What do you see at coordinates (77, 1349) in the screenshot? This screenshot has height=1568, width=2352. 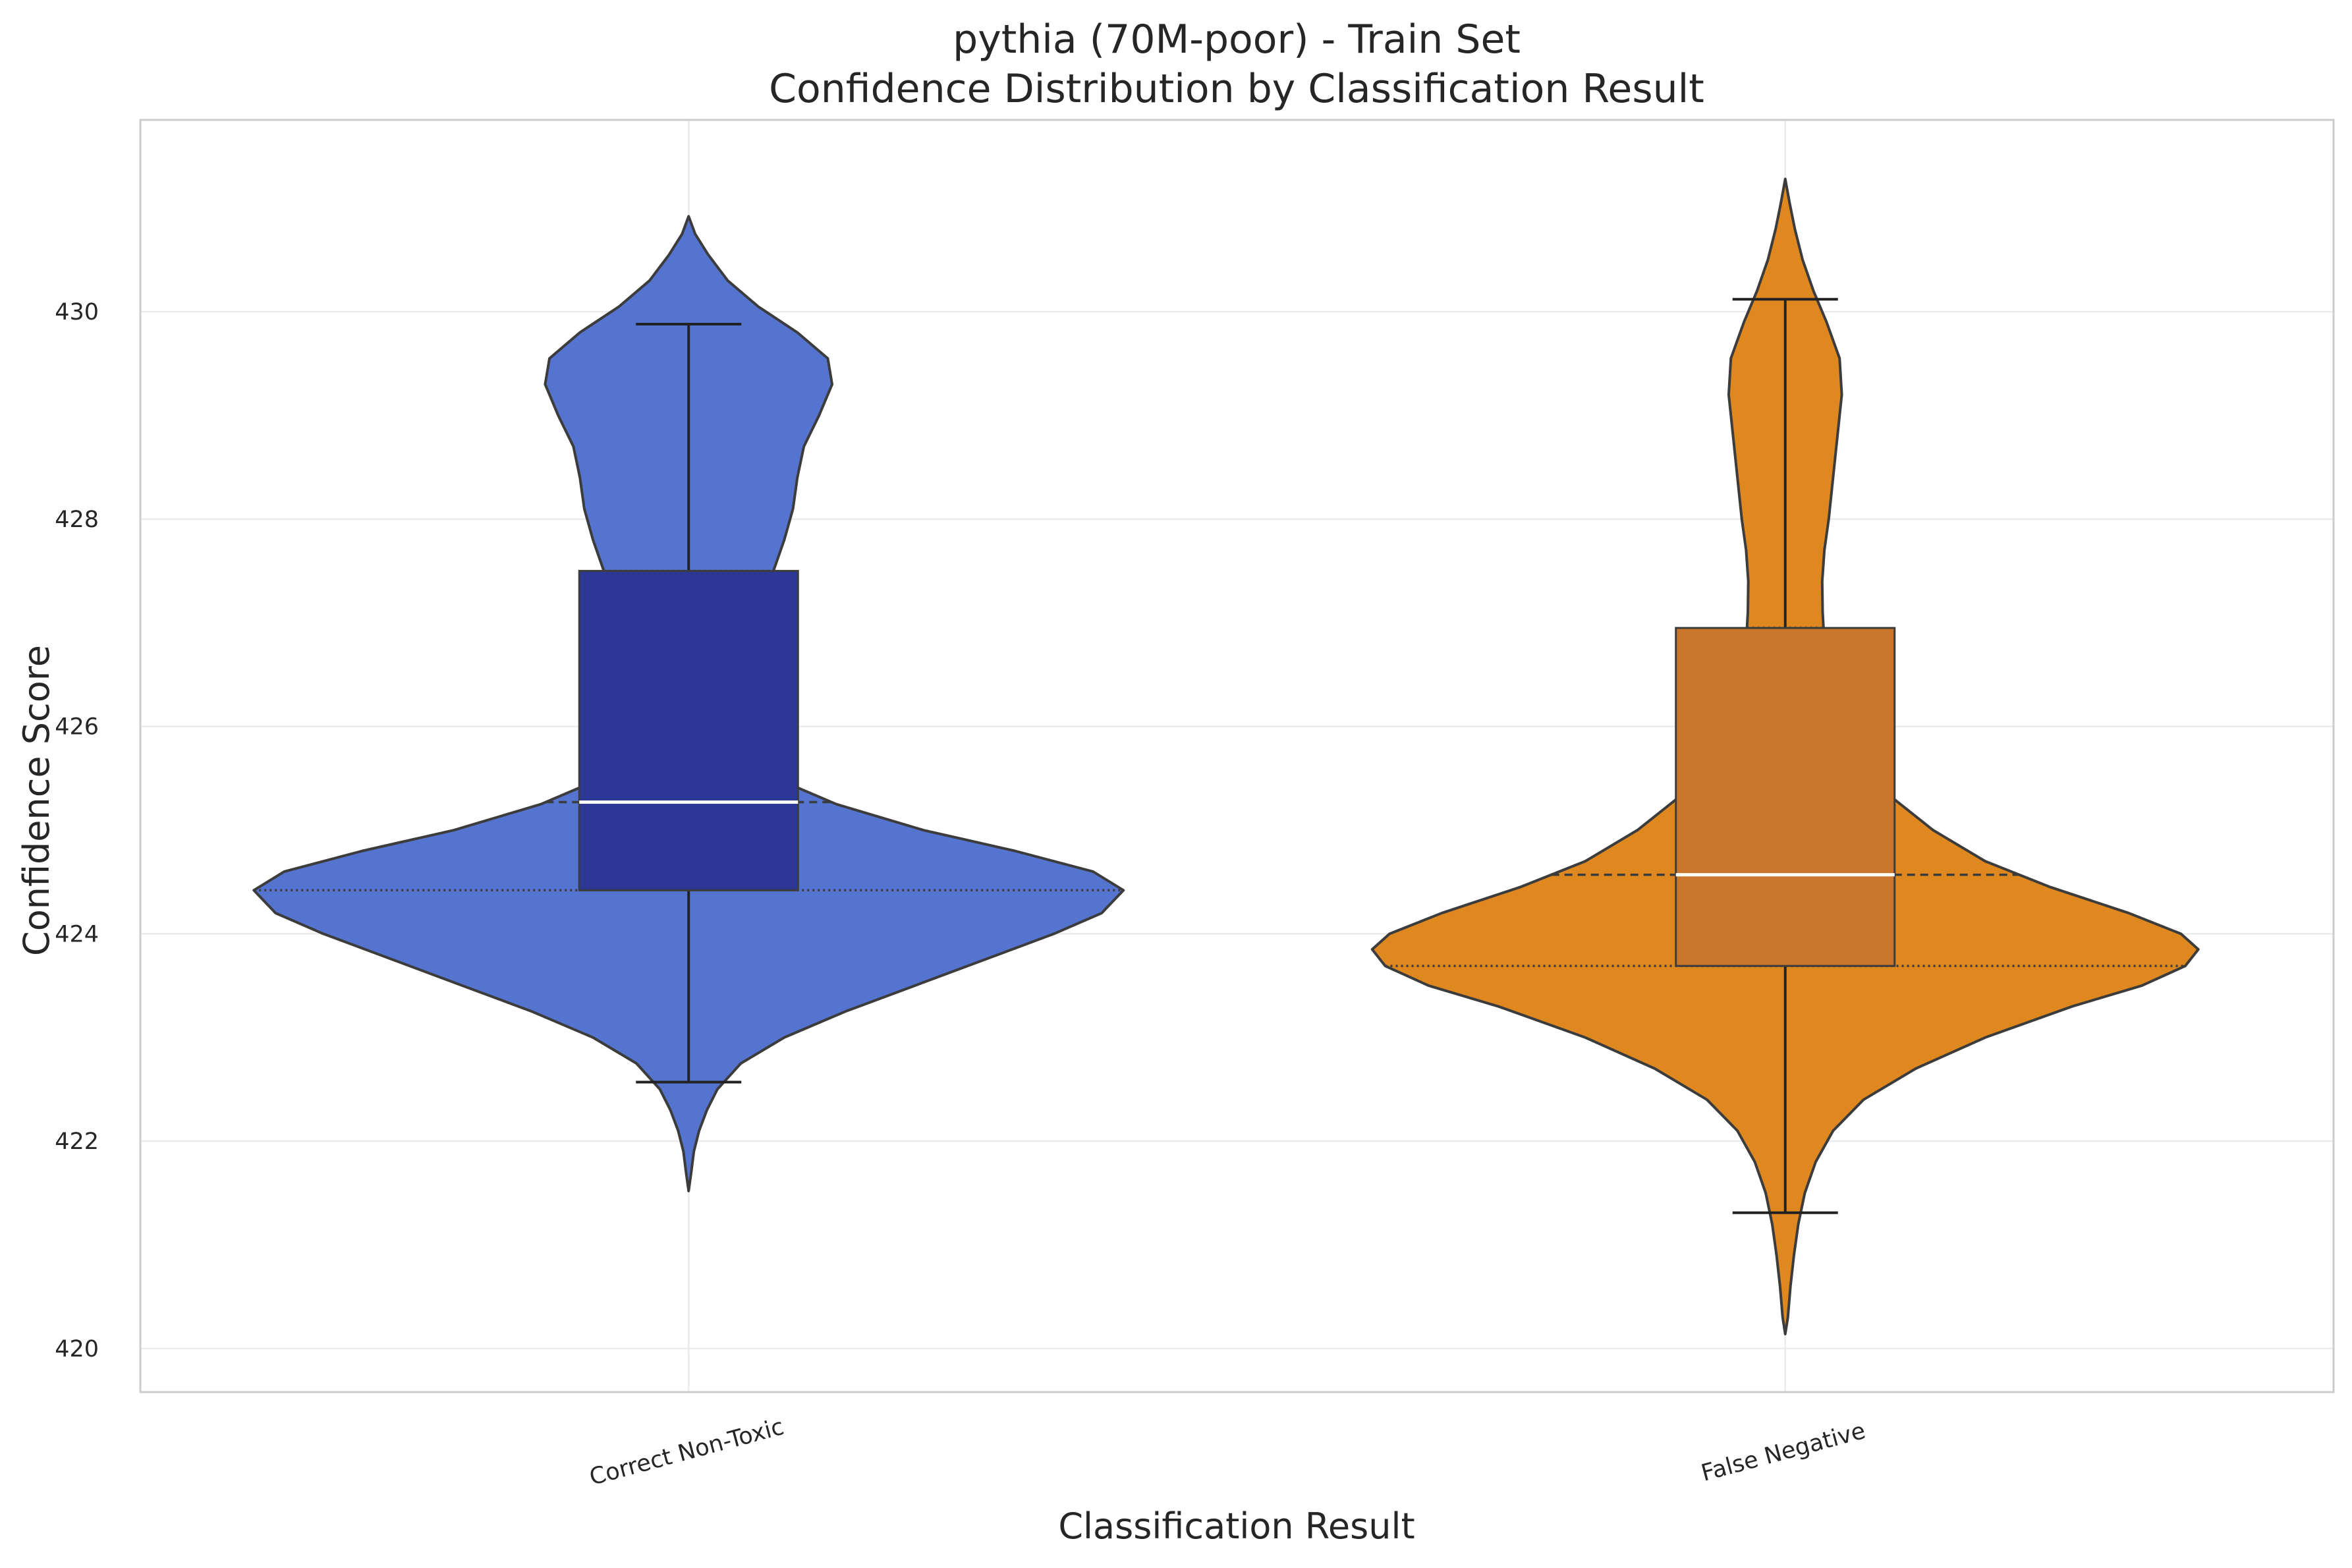 I see `y-tick-label: 420` at bounding box center [77, 1349].